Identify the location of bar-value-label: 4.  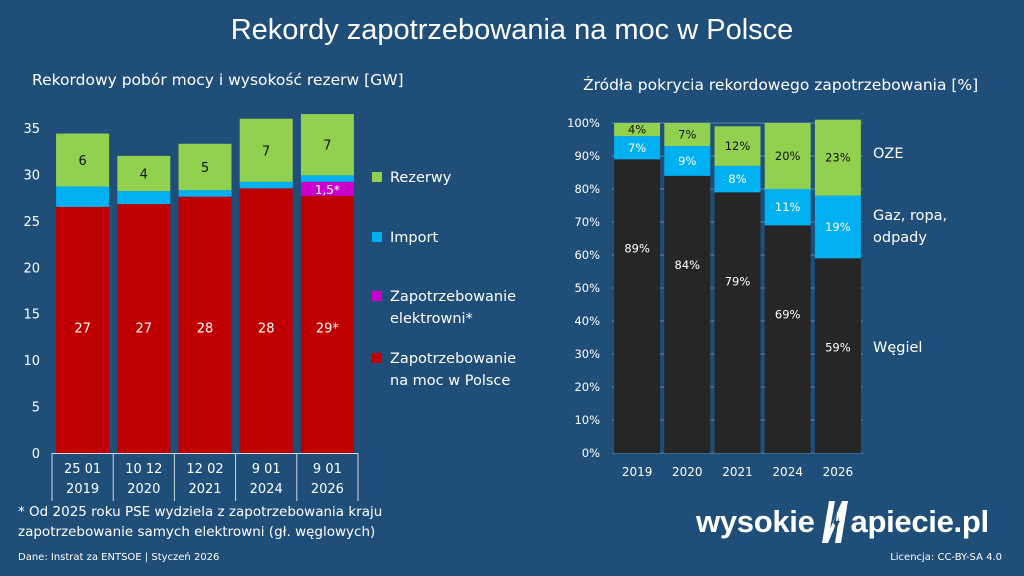
(144, 175).